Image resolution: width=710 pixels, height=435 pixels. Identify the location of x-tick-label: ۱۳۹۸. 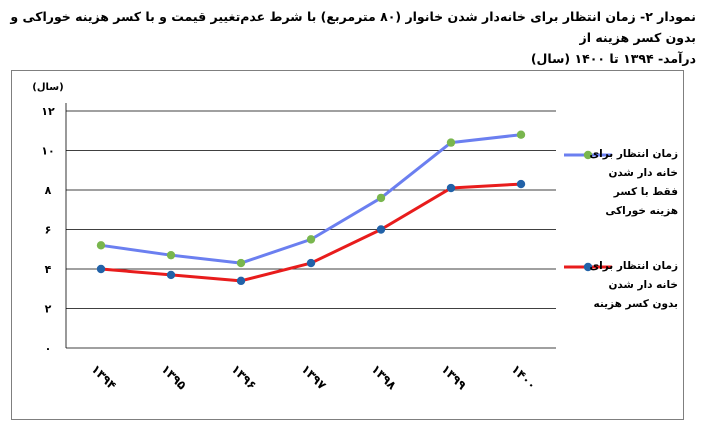
(384, 377).